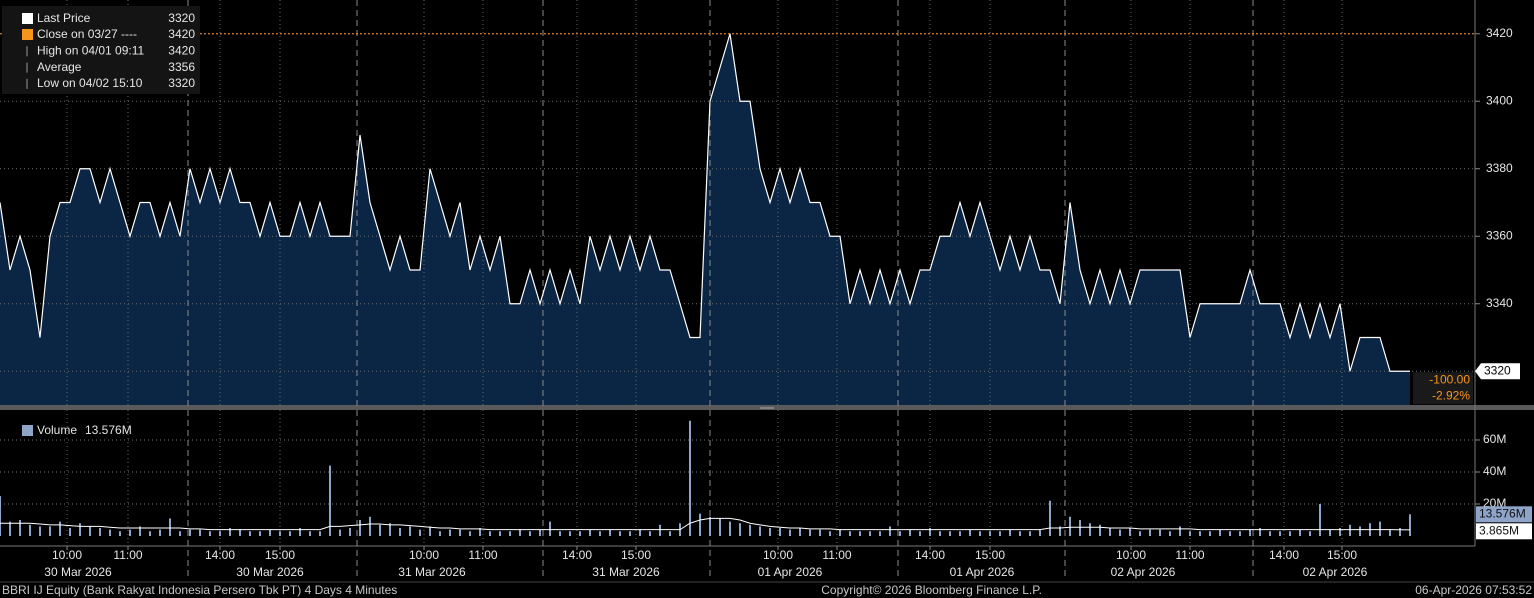 The height and width of the screenshot is (598, 1534). Describe the element at coordinates (1451, 395) in the screenshot. I see `change-pct-label: -2.92%` at that location.